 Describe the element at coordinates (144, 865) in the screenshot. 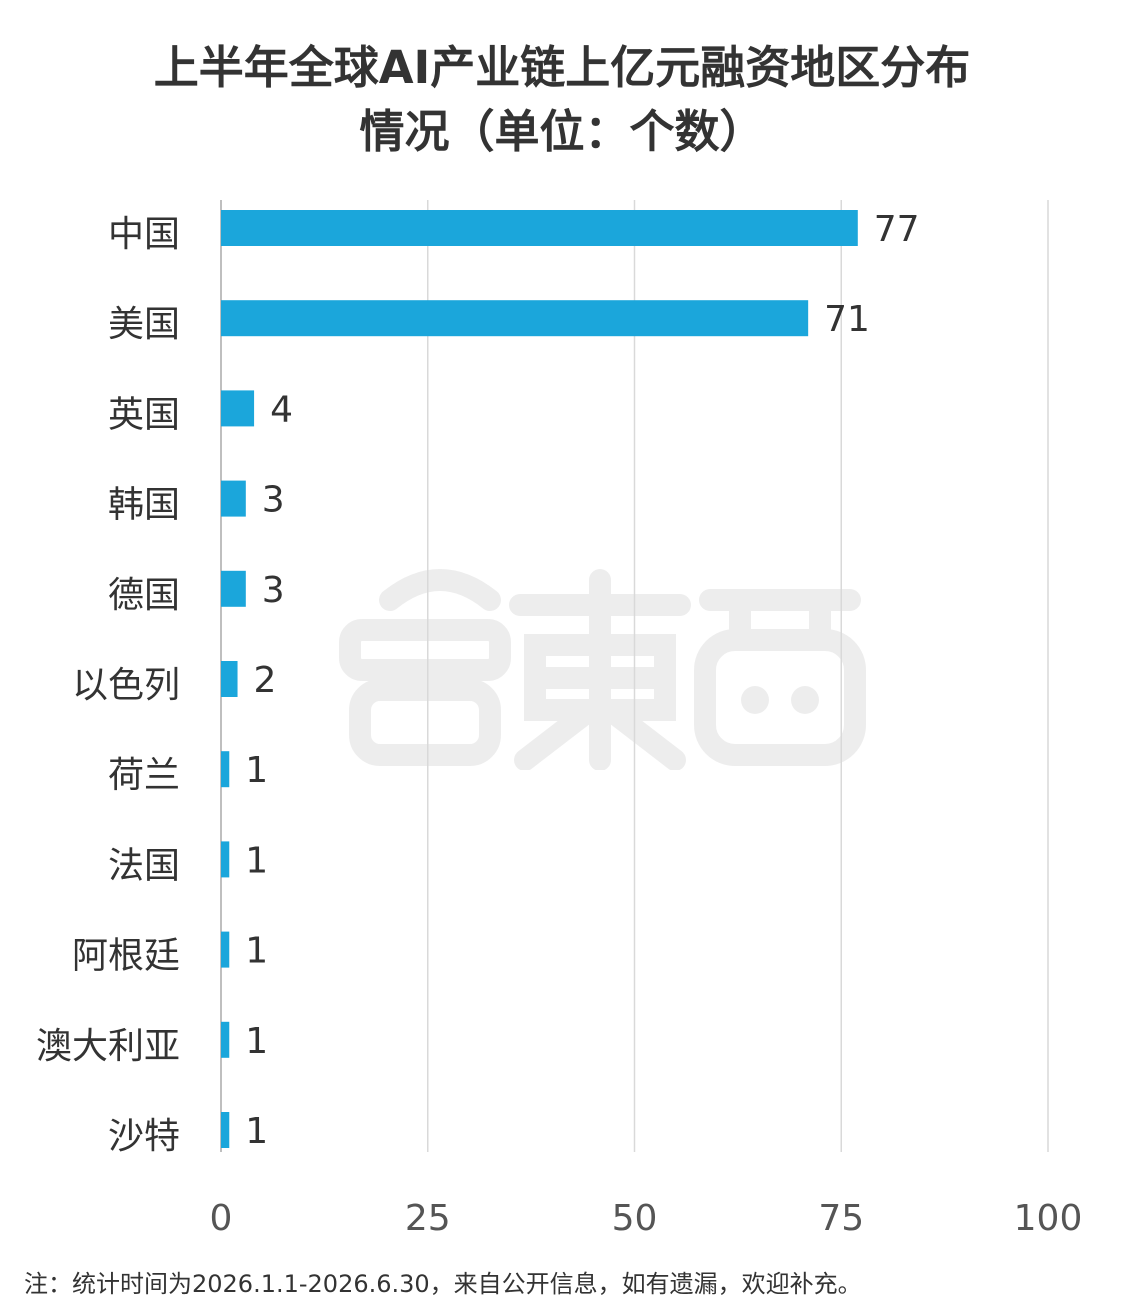

I see `category-label: 法国` at that location.